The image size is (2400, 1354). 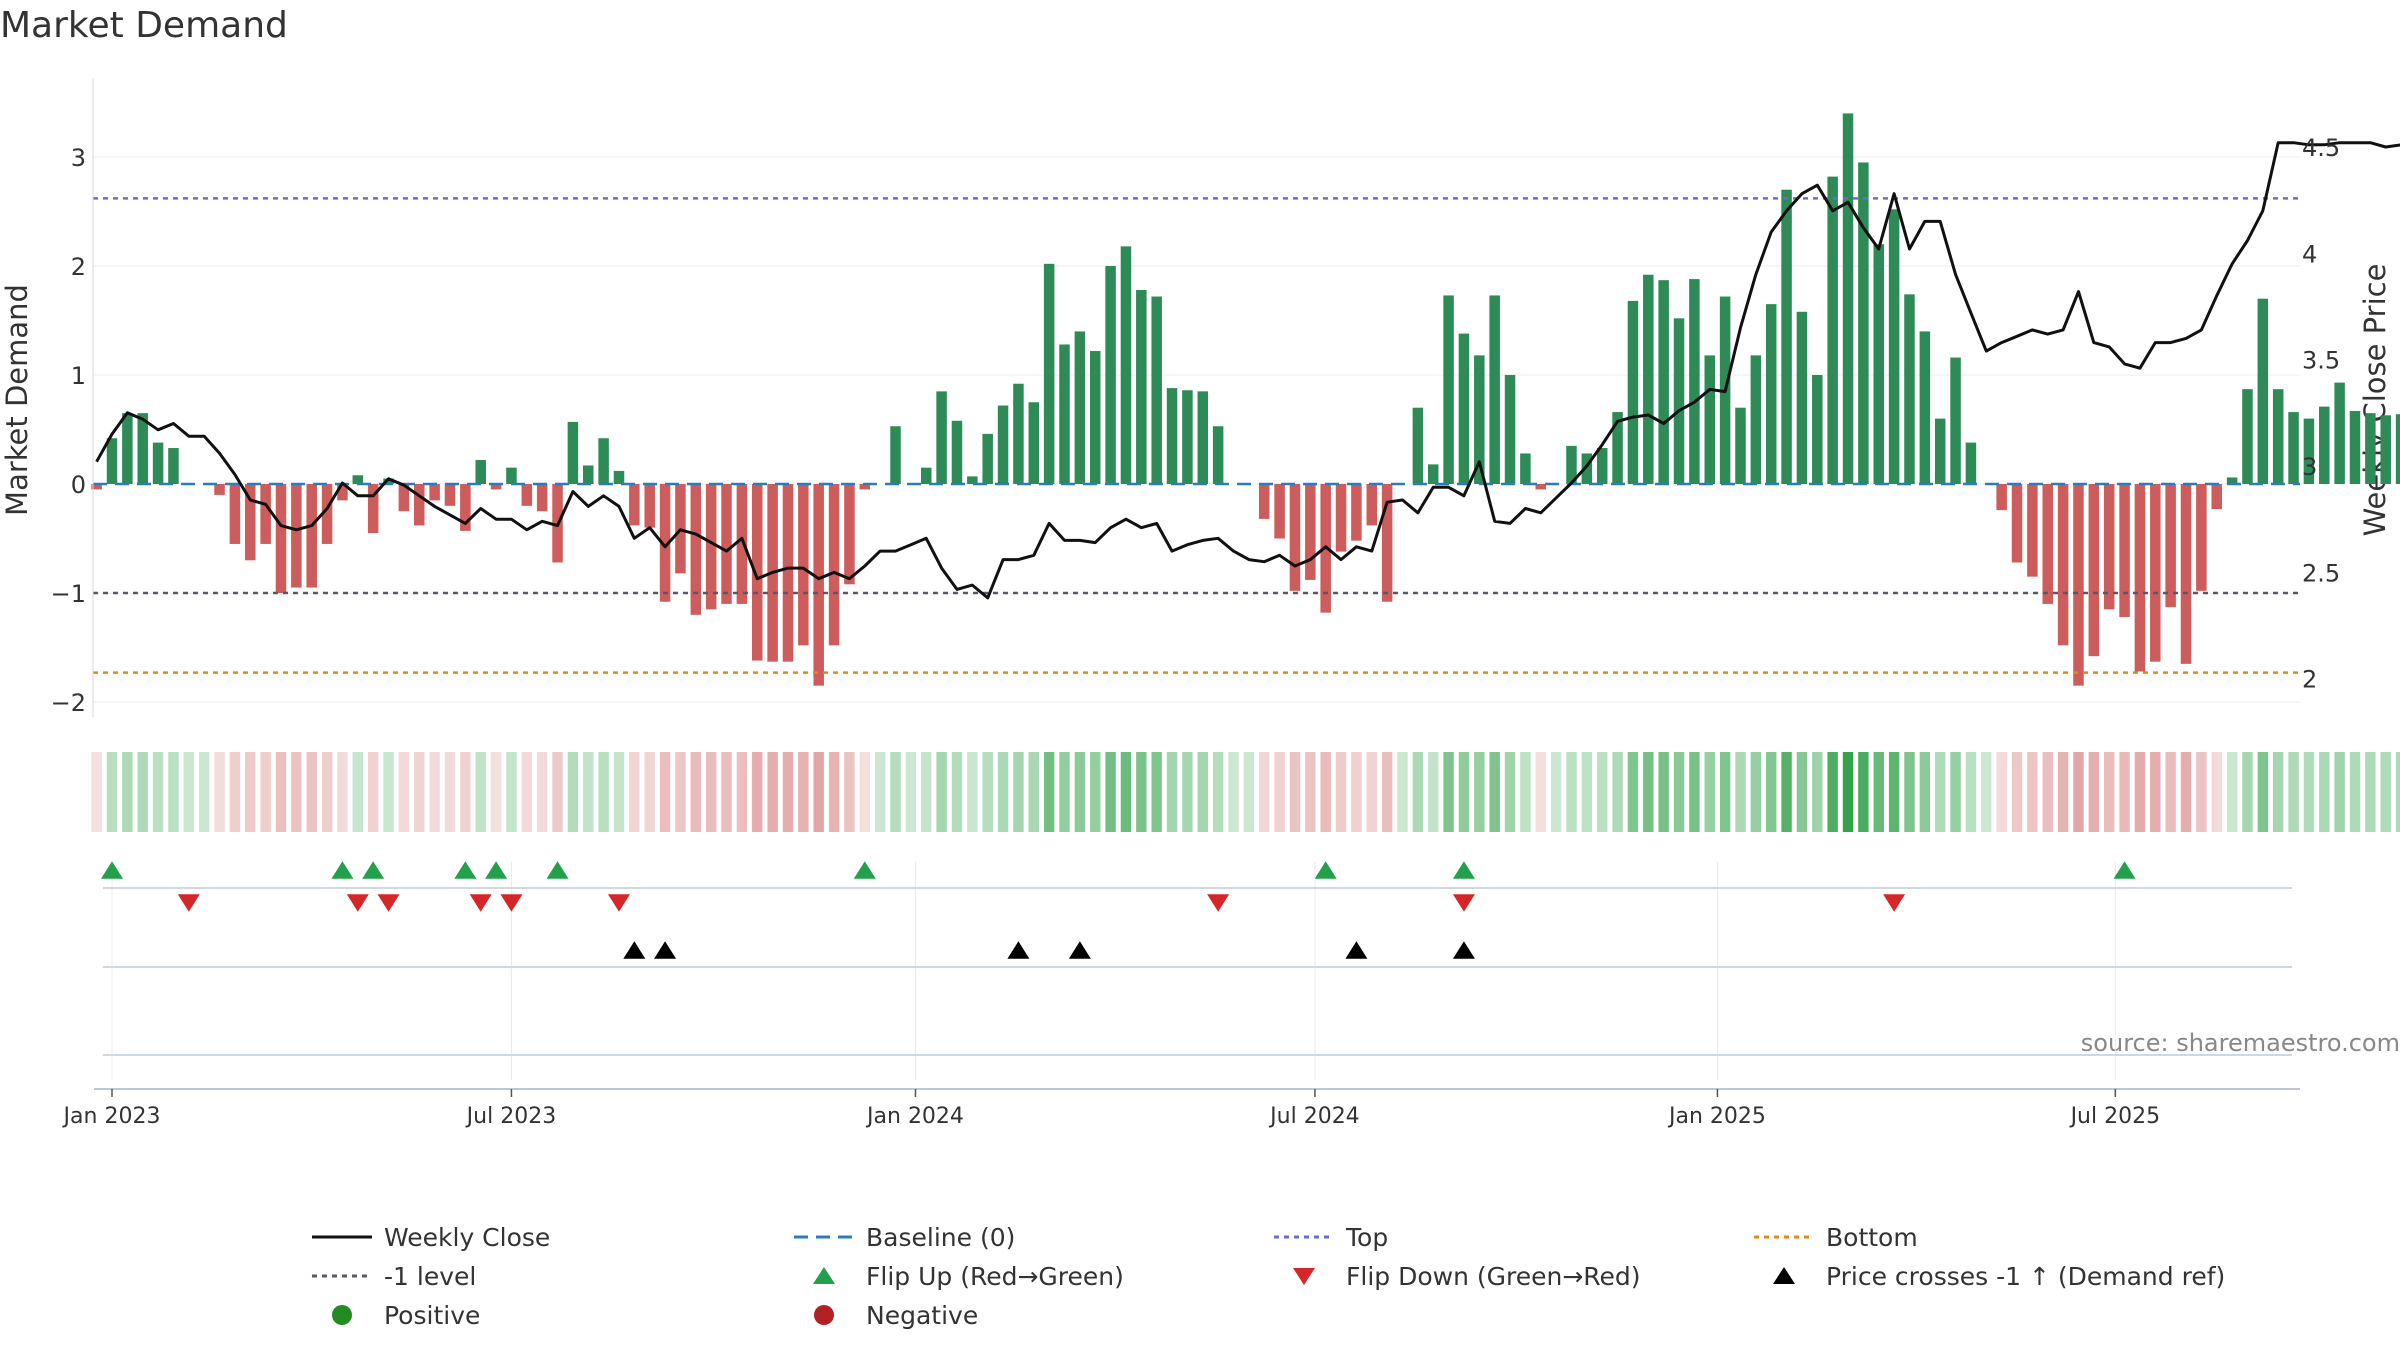 I want to click on x-tick-label: Jul 2024, so click(x=1314, y=1116).